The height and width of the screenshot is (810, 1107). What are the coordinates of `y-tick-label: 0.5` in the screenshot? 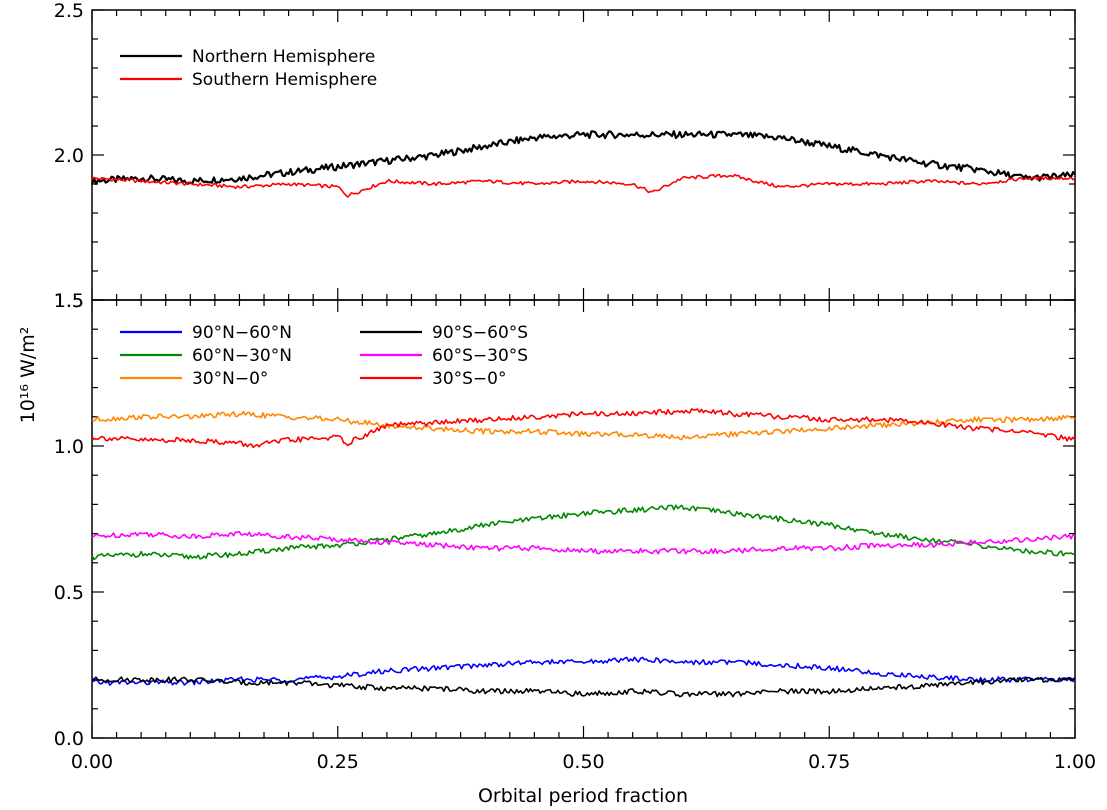 It's located at (69, 593).